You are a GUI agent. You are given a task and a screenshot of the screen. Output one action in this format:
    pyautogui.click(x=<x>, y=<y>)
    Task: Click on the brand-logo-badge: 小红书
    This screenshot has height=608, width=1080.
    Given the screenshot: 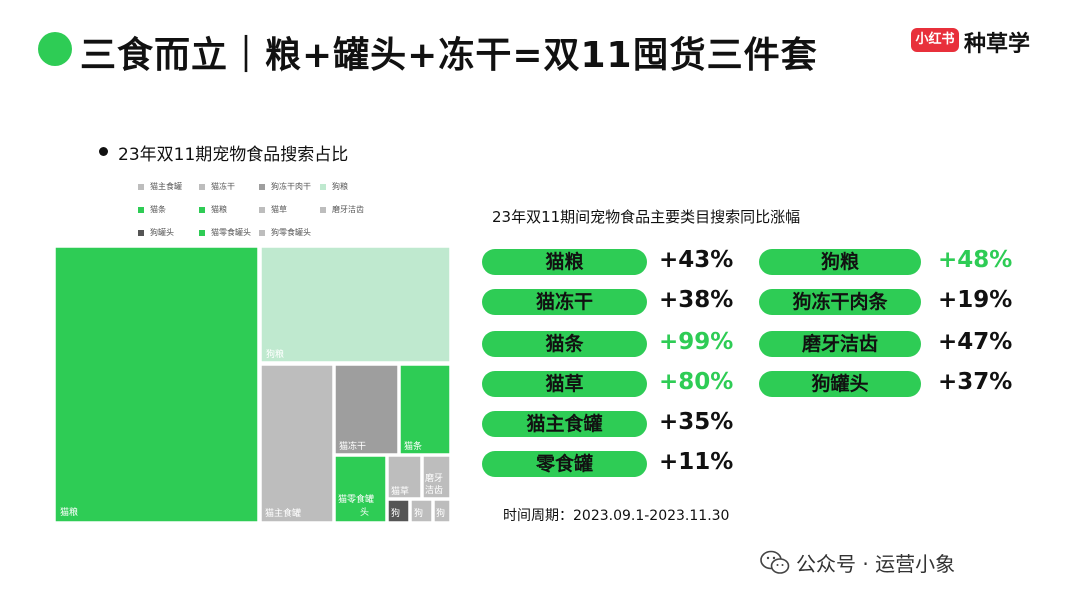 What is the action you would take?
    pyautogui.click(x=935, y=40)
    